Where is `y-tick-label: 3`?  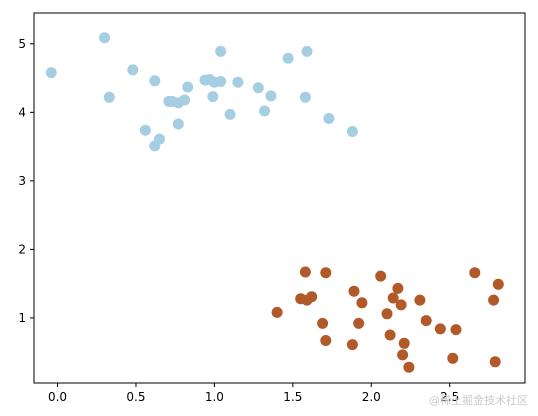
y-tick-label: 3 is located at coordinates (22, 181).